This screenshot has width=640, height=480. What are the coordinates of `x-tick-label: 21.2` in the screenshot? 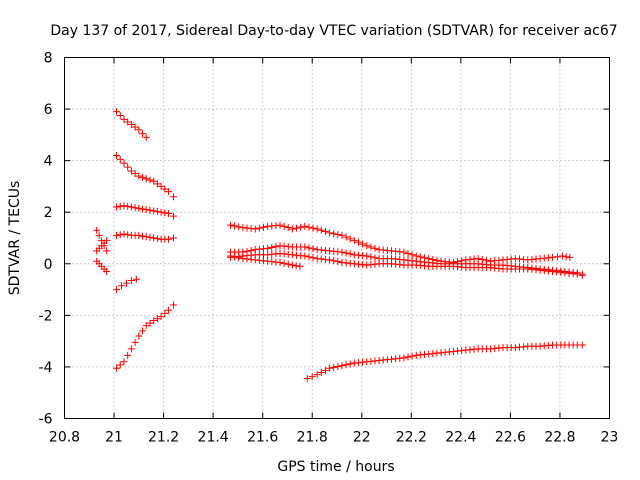 It's located at (163, 438).